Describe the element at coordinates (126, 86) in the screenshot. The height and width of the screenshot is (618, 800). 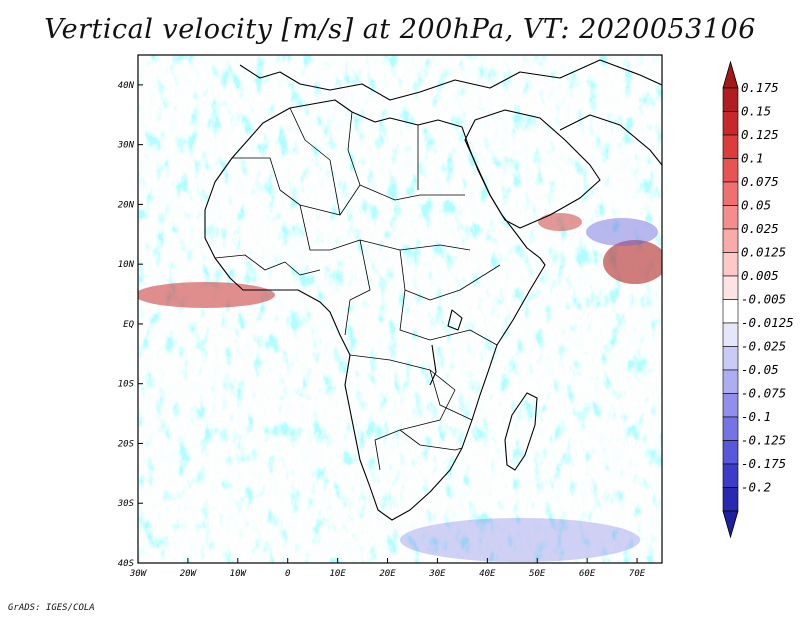
I see `lat-tick-label: 40N` at that location.